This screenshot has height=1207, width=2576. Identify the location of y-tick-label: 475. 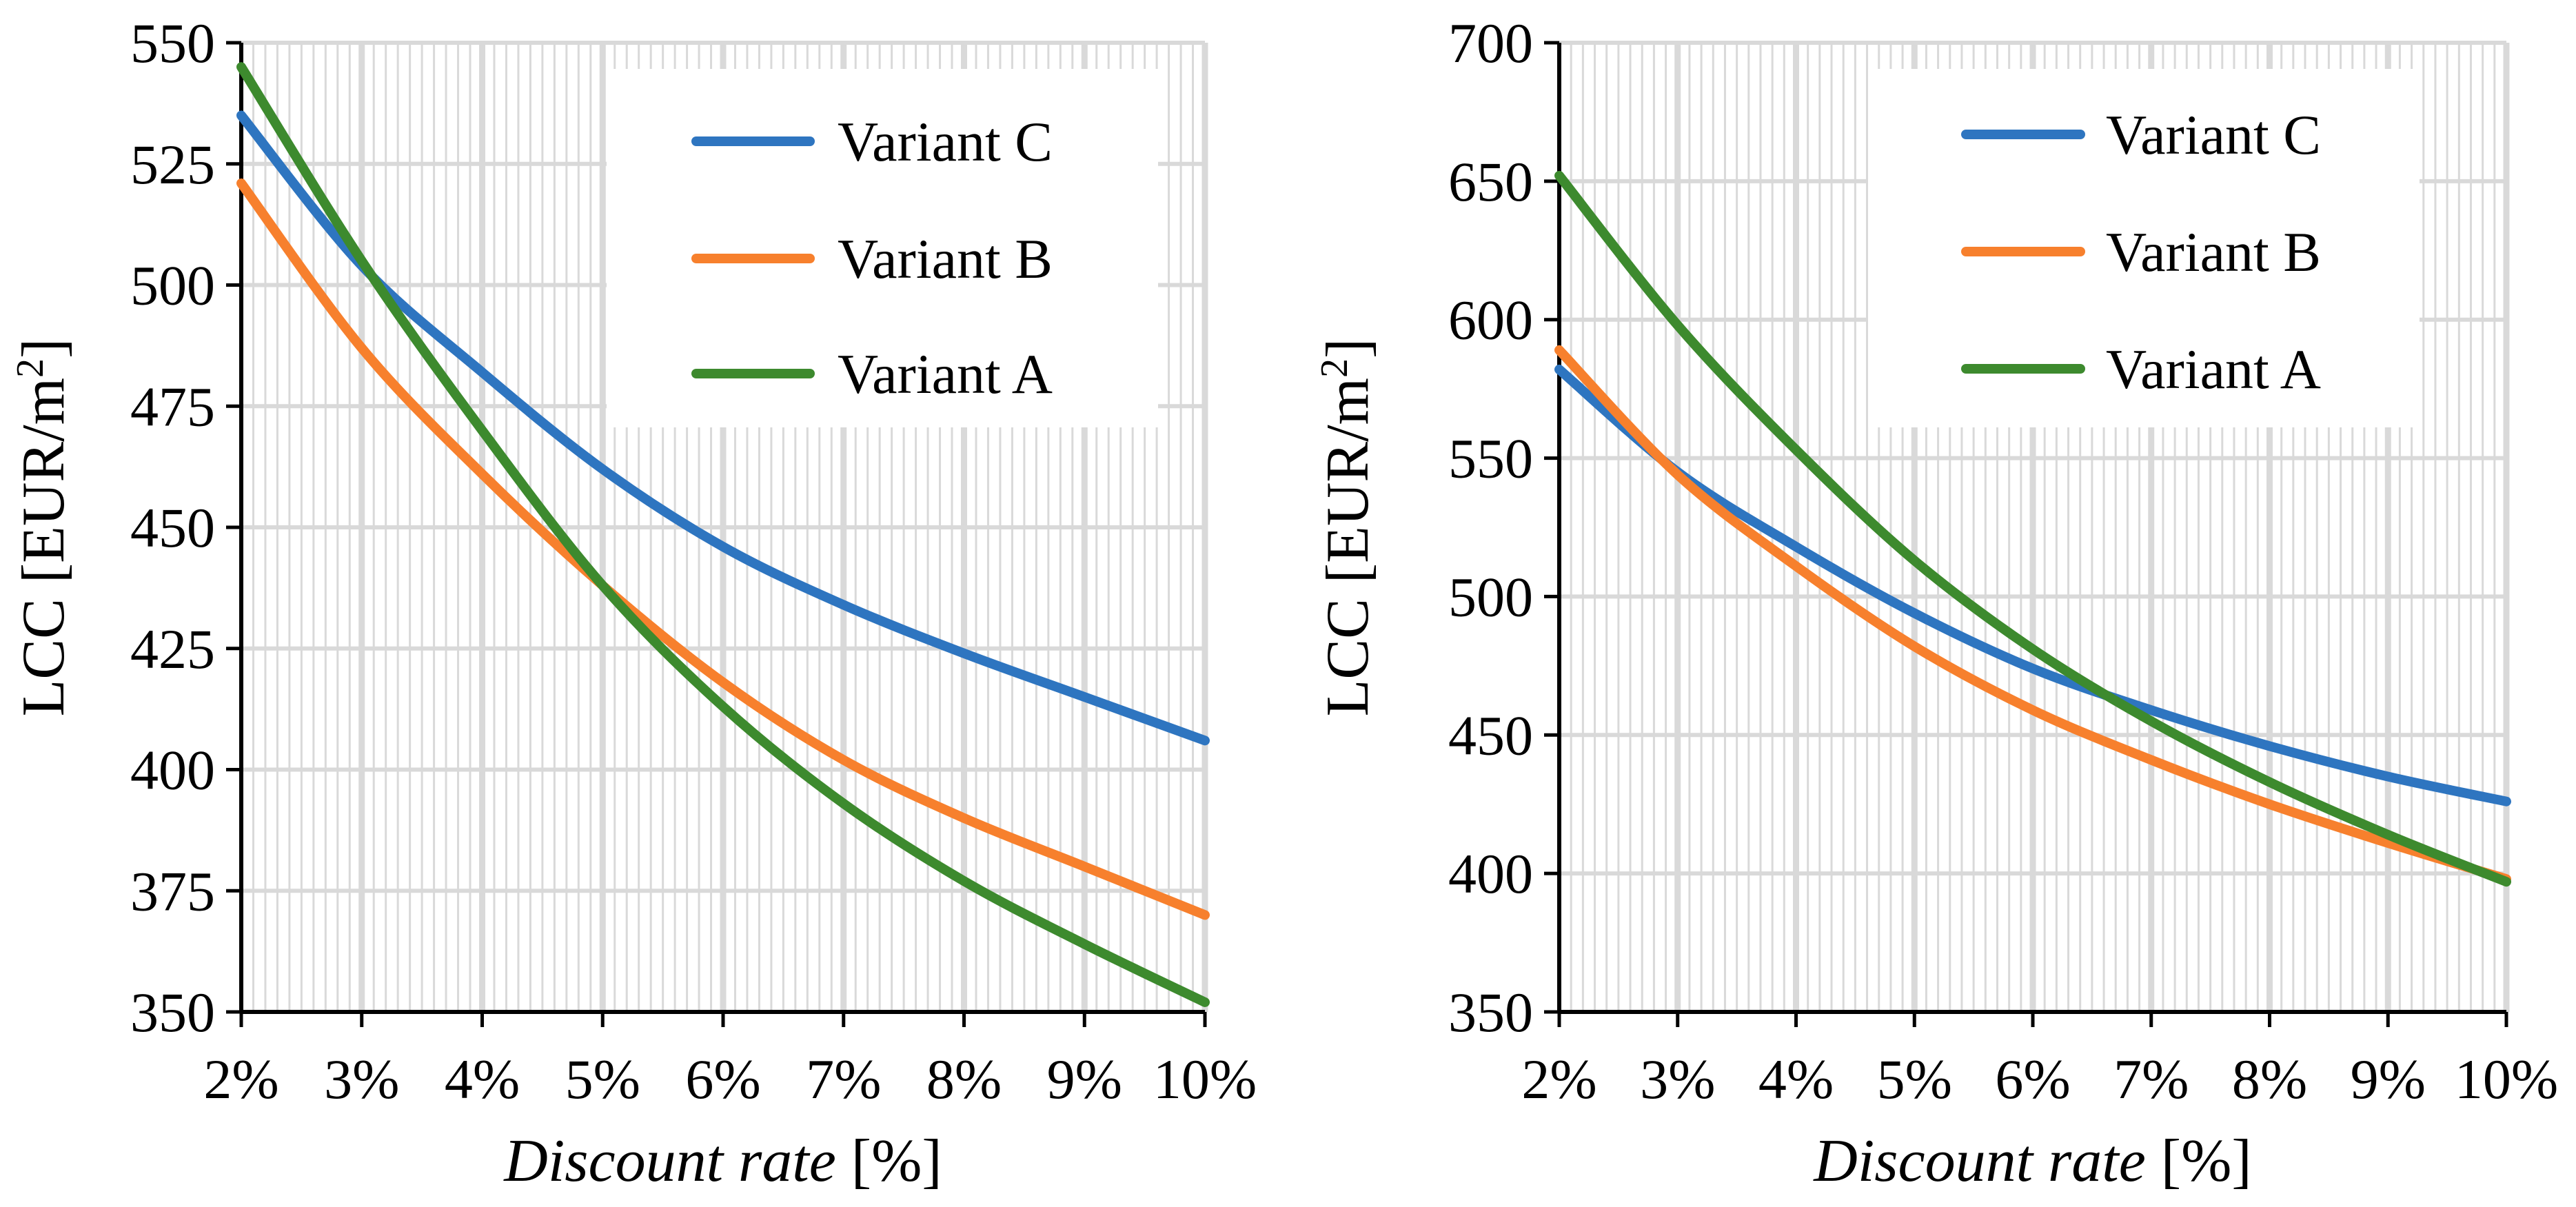
(172, 406).